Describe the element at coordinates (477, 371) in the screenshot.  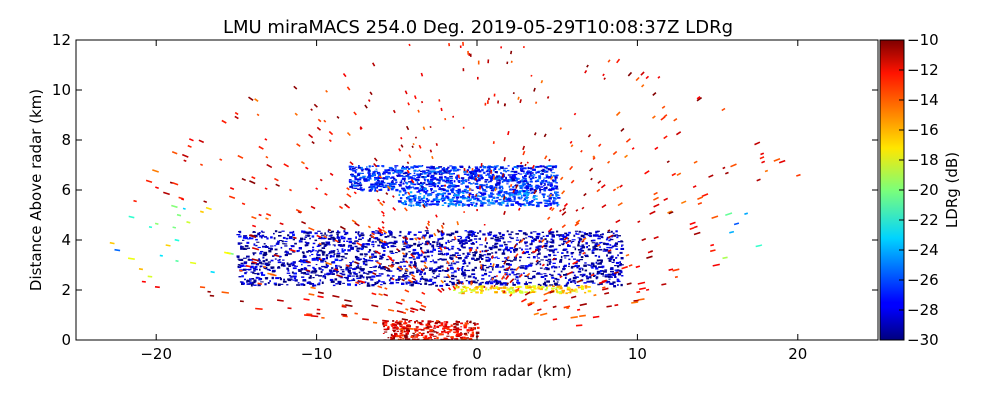
I see `x-axis-label: Distance from radar (km)` at that location.